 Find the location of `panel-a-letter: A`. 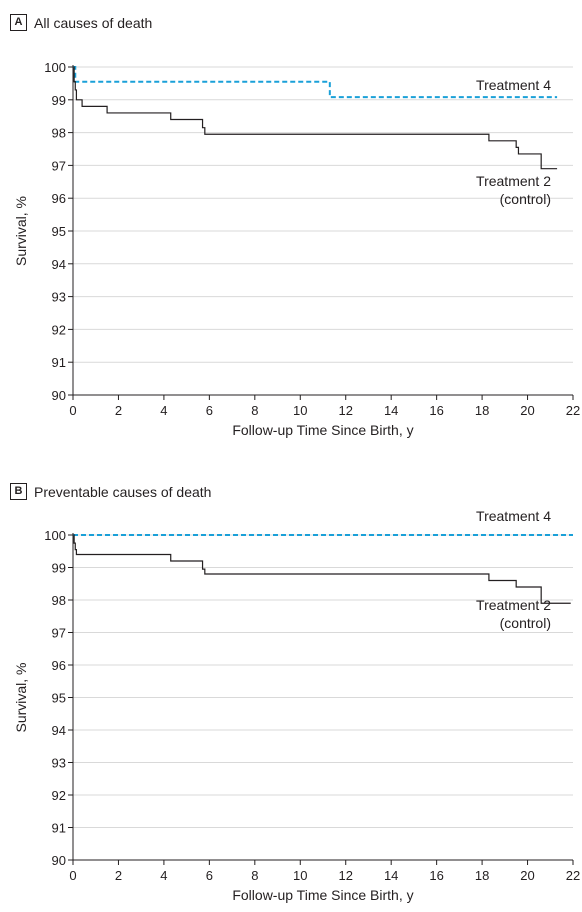

panel-a-letter: A is located at coordinates (18, 22).